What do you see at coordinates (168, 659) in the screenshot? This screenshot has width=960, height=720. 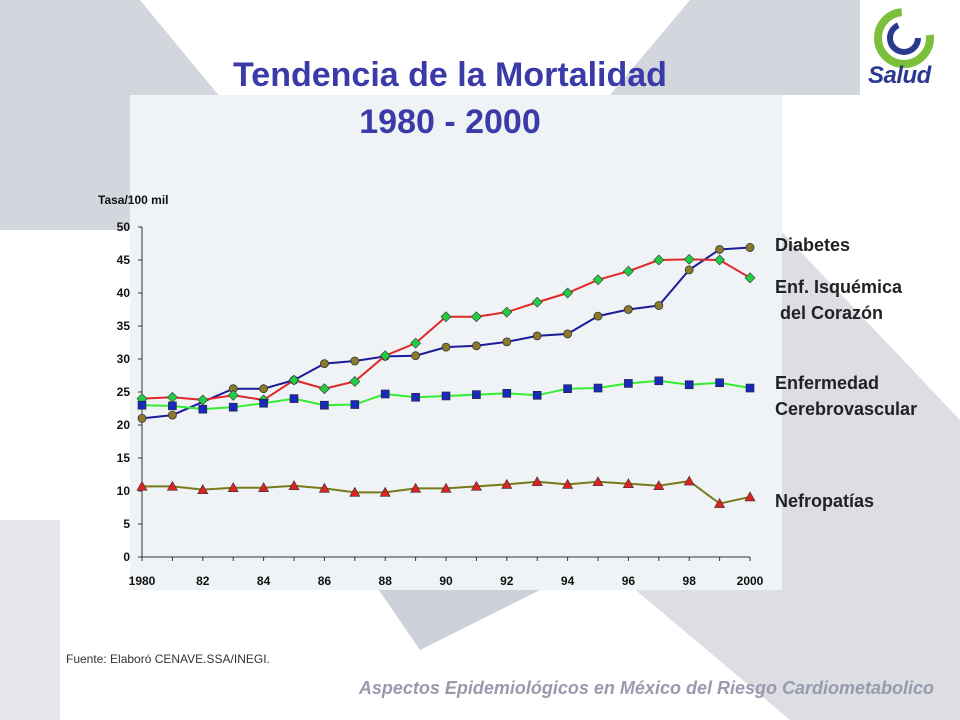 I see `source-note: Fuente: Elaboró CENAVE.SSA/INEGI.` at bounding box center [168, 659].